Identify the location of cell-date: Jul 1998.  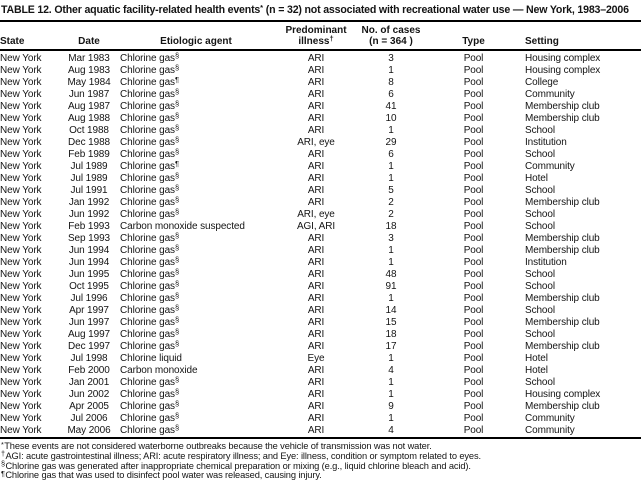
(89, 358).